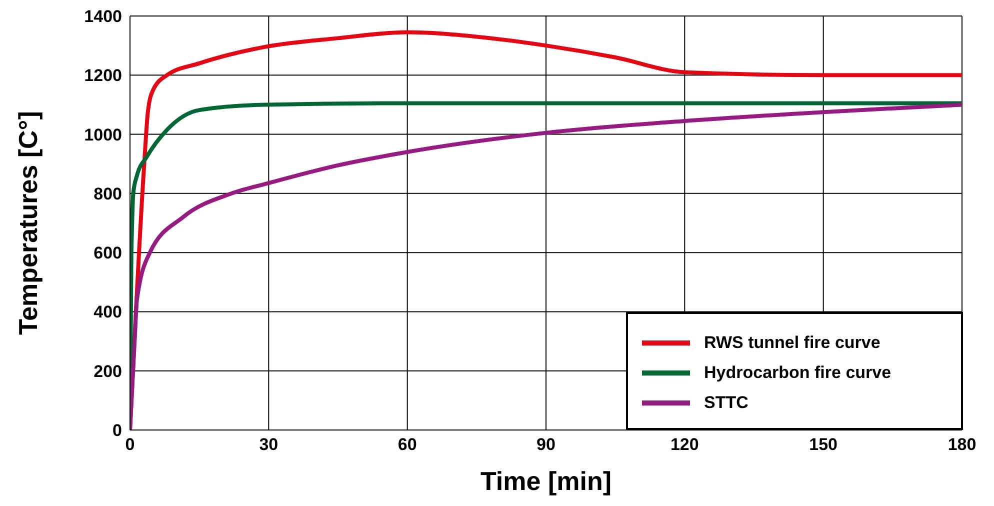 Image resolution: width=994 pixels, height=506 pixels. Describe the element at coordinates (823, 444) in the screenshot. I see `x-tick-label: 150` at that location.